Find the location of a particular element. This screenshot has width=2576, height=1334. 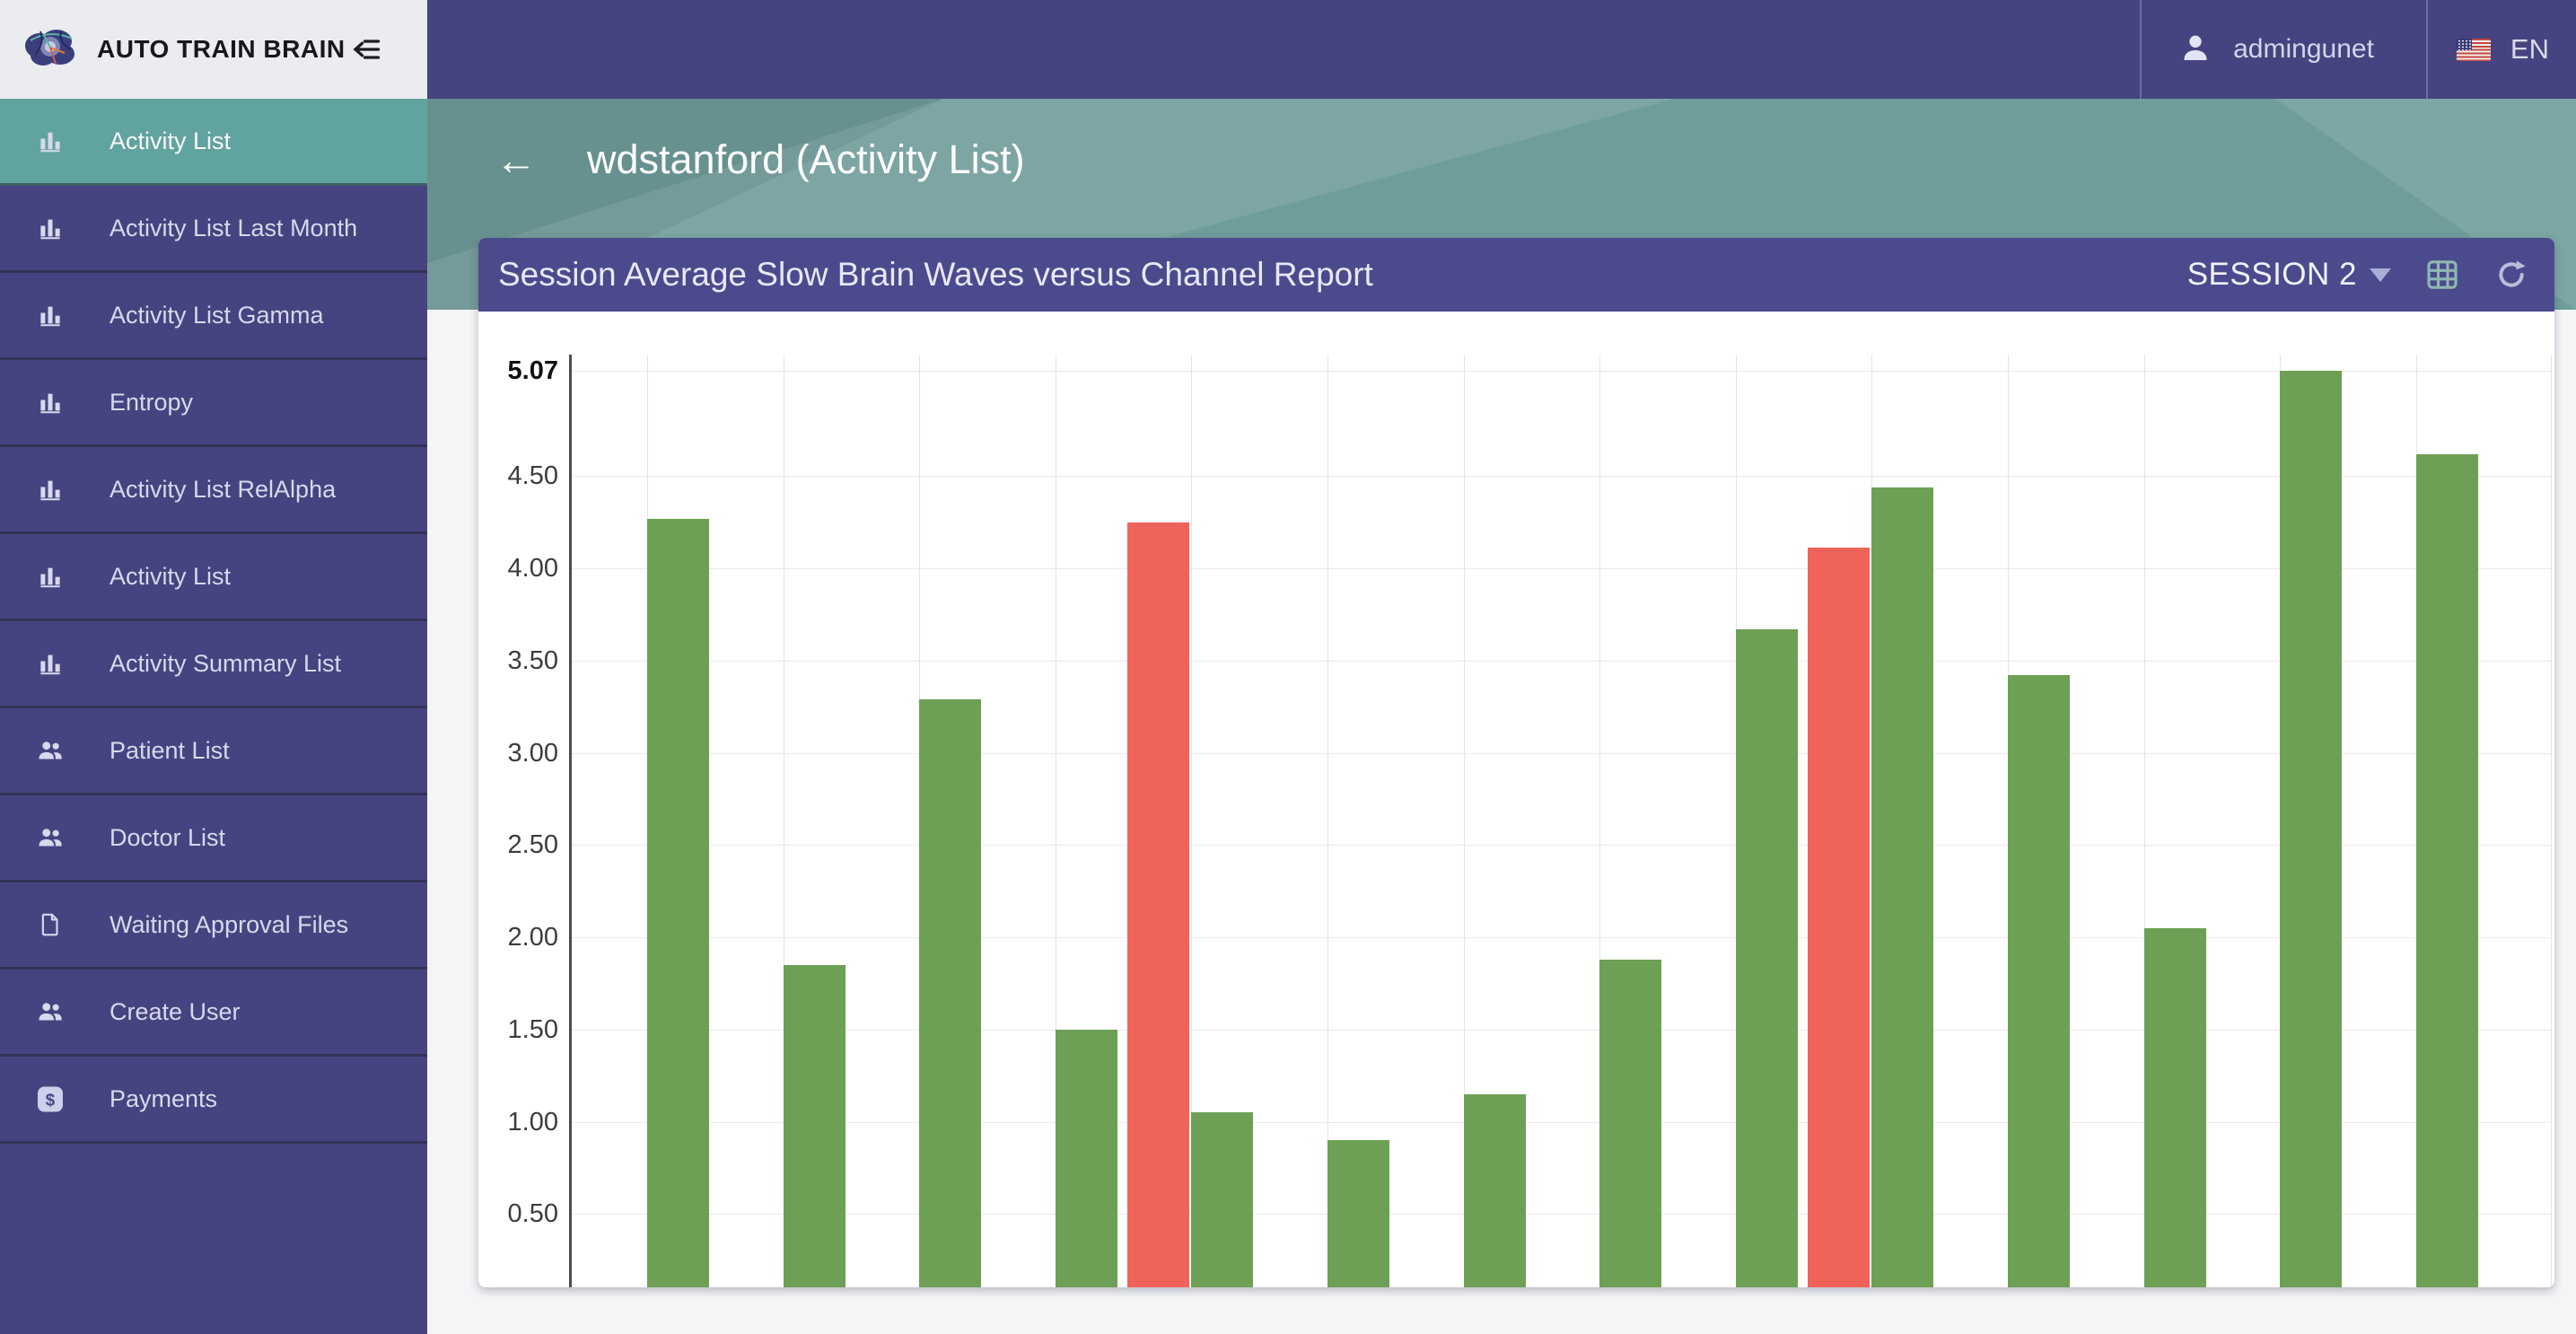

username-label: admingunet is located at coordinates (2303, 49).